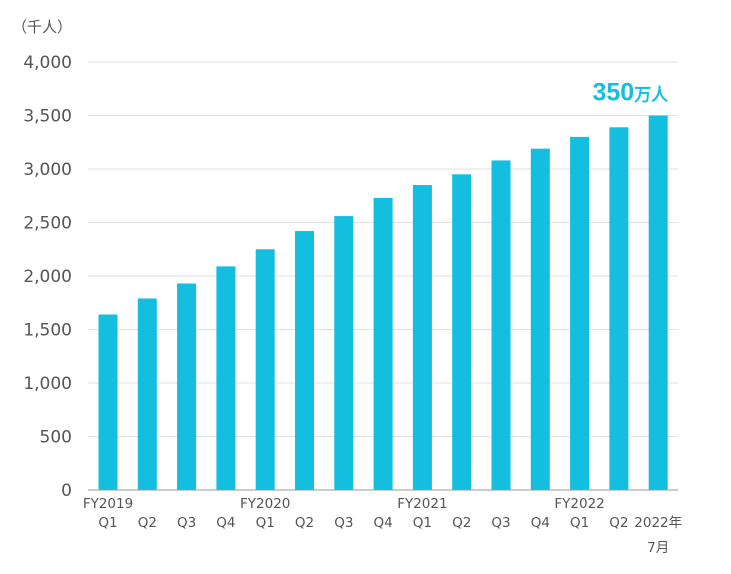  What do you see at coordinates (579, 504) in the screenshot?
I see `fiscal-year-label: FY2022` at bounding box center [579, 504].